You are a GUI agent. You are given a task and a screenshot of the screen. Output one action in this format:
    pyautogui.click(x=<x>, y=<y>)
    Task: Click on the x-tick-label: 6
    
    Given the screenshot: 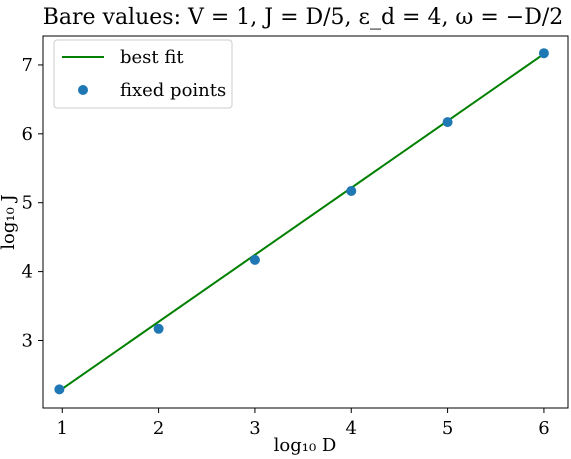 What is the action you would take?
    pyautogui.click(x=543, y=428)
    